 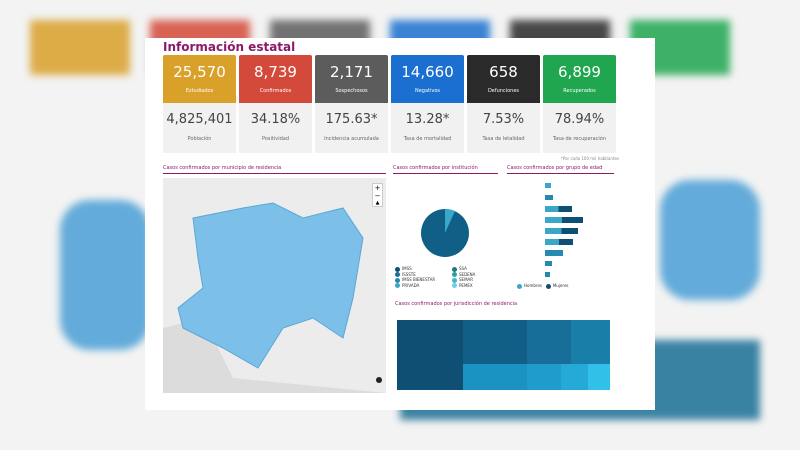 What do you see at coordinates (503, 104) in the screenshot?
I see `card-defunciones: 658 Defunciones 7.53% Tasa de letalidad` at bounding box center [503, 104].